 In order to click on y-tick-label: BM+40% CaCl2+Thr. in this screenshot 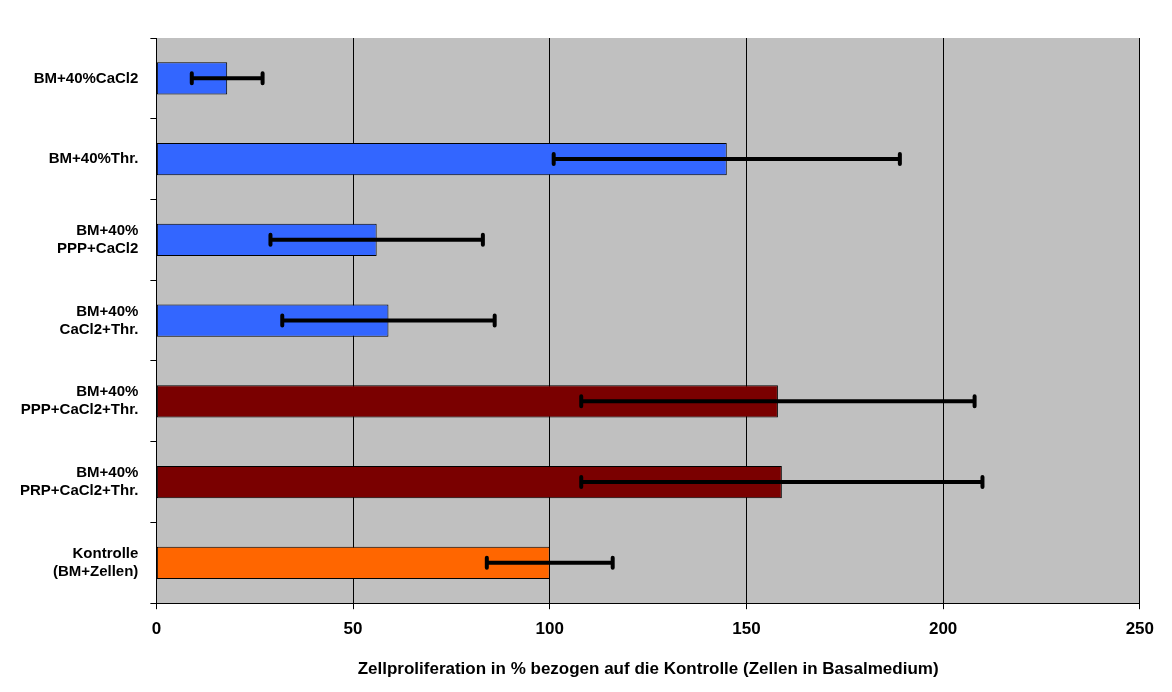, I will do `click(99, 319)`.